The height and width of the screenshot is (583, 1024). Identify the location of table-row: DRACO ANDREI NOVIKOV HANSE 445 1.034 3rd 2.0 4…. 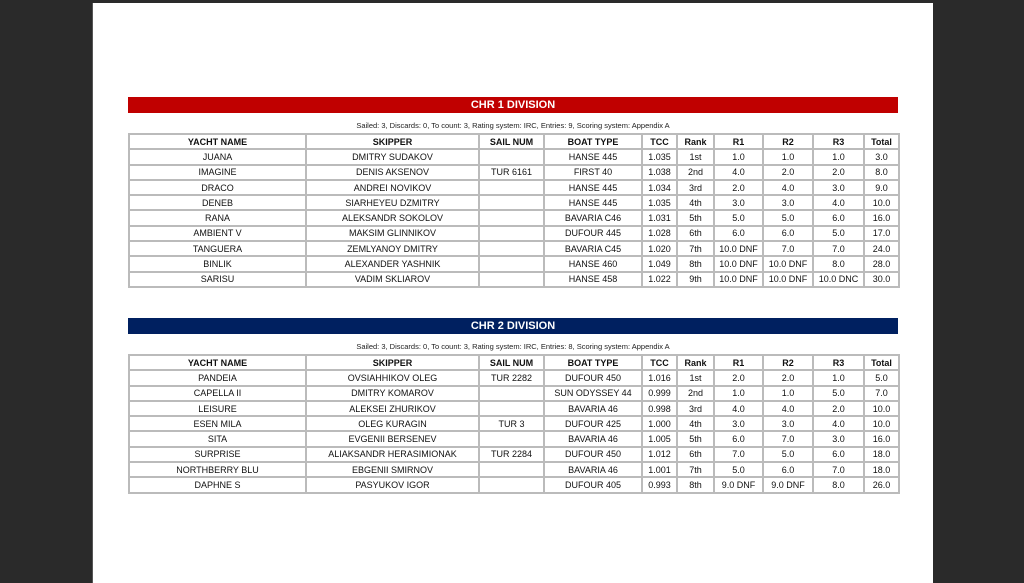
(514, 187).